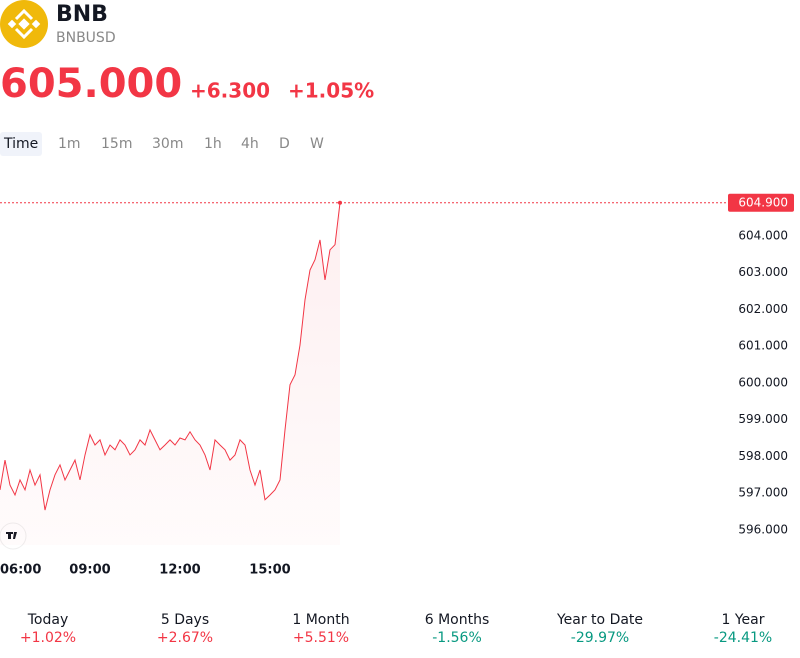 The height and width of the screenshot is (658, 800). I want to click on change: +6.300, so click(230, 91).